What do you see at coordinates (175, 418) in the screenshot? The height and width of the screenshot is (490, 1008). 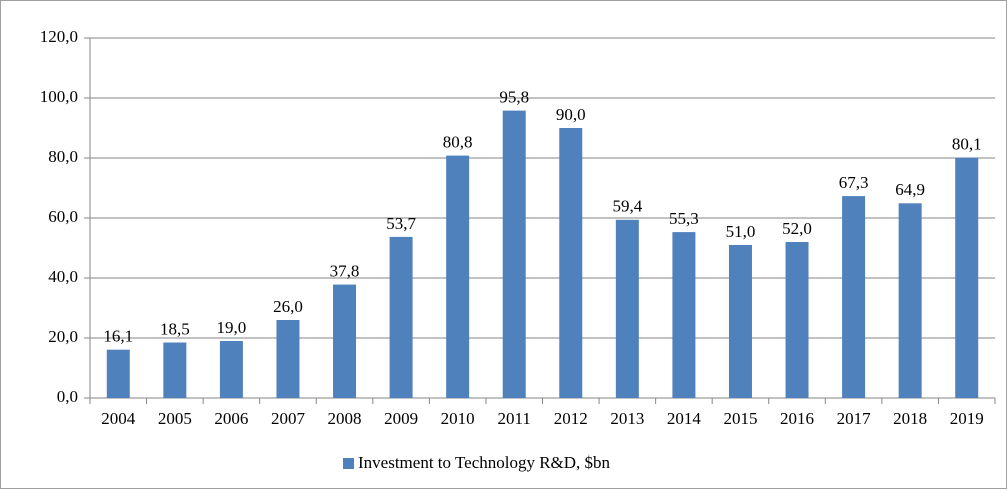 I see `x-tick-label: 2005` at bounding box center [175, 418].